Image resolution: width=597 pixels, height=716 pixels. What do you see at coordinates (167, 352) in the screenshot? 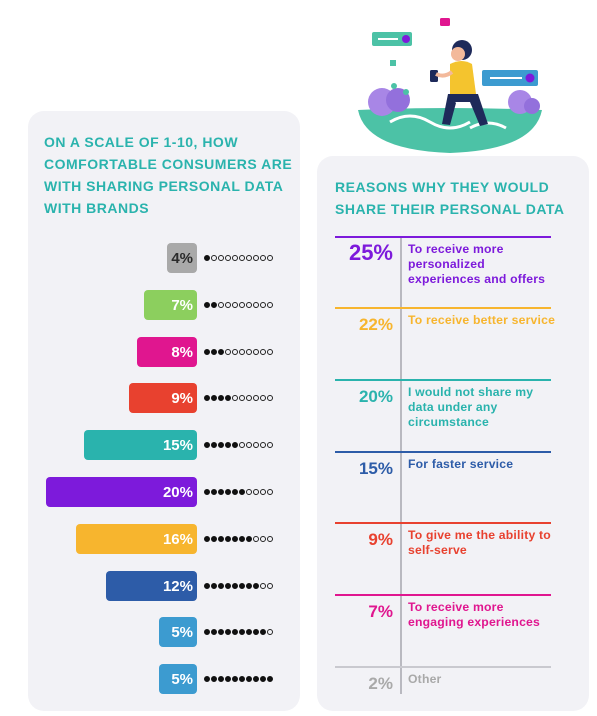
I see `bar-level-3: 8%` at bounding box center [167, 352].